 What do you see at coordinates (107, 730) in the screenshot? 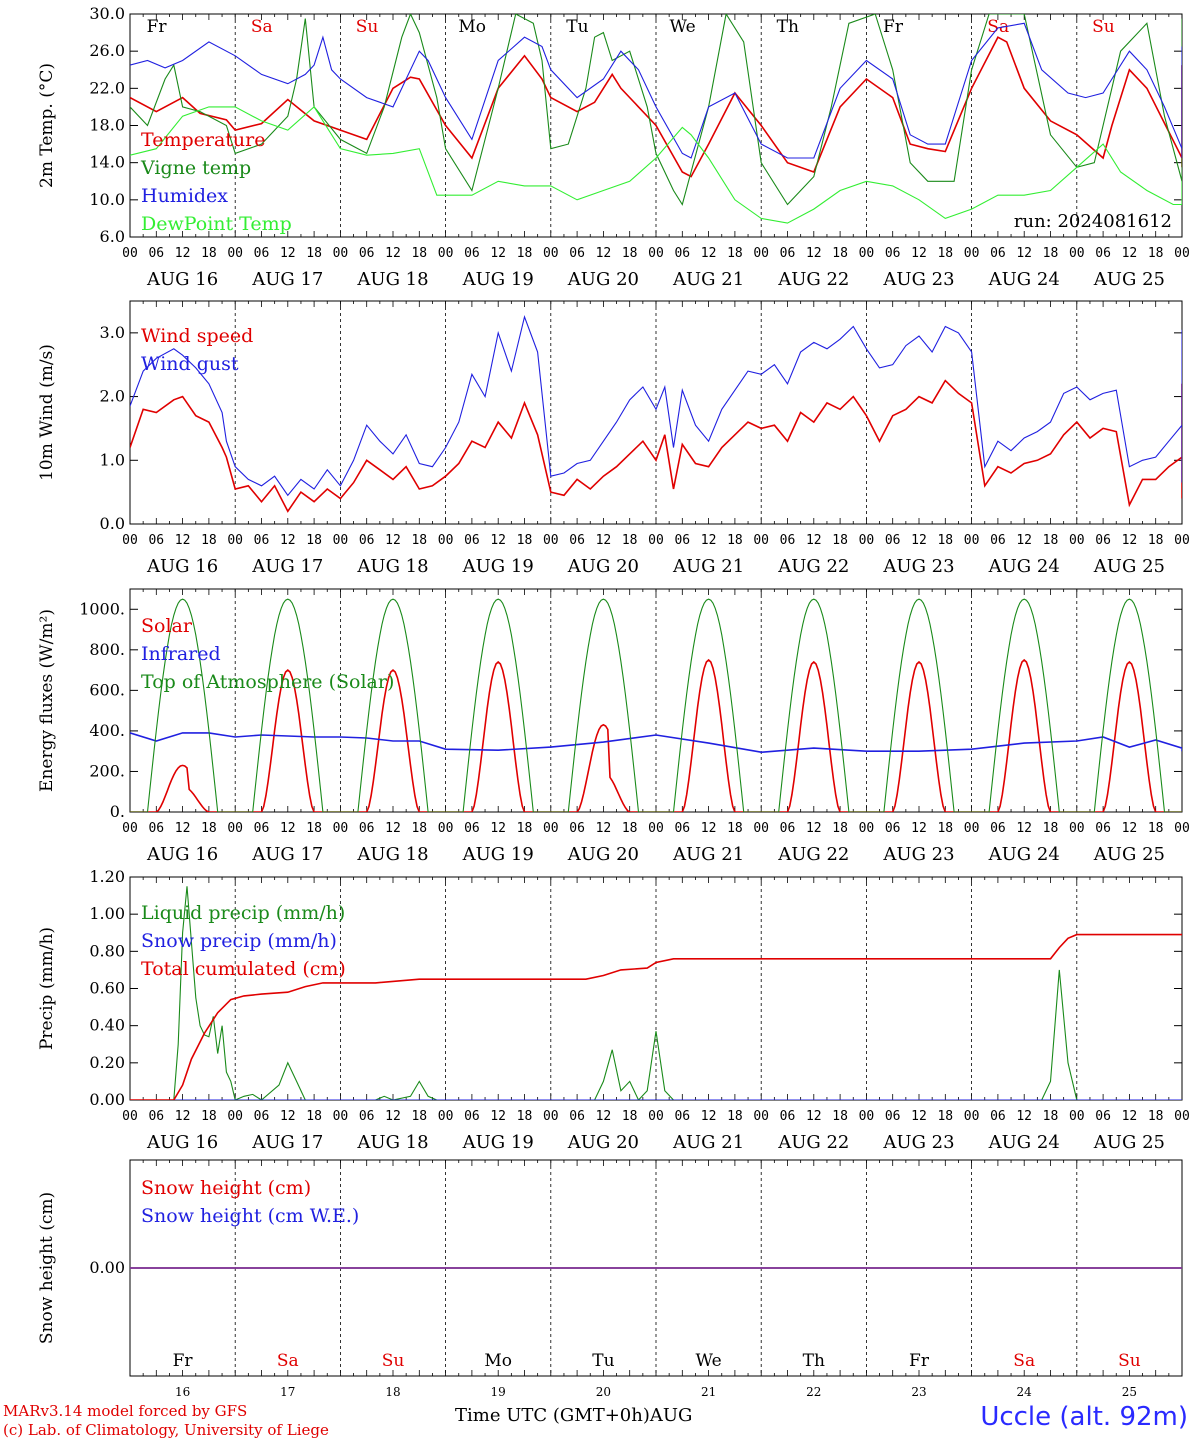
I see `y-tick-label: 400.` at bounding box center [107, 730].